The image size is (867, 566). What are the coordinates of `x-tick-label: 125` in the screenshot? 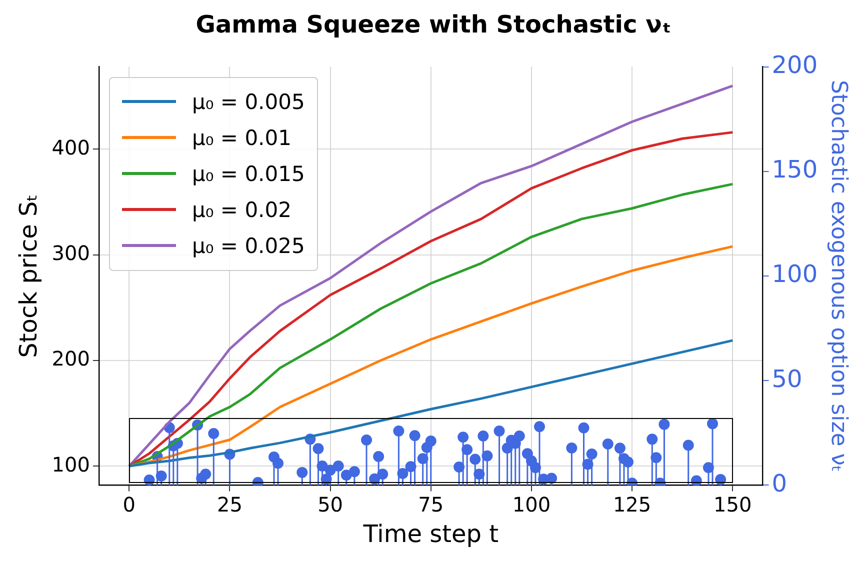 It's located at (632, 504).